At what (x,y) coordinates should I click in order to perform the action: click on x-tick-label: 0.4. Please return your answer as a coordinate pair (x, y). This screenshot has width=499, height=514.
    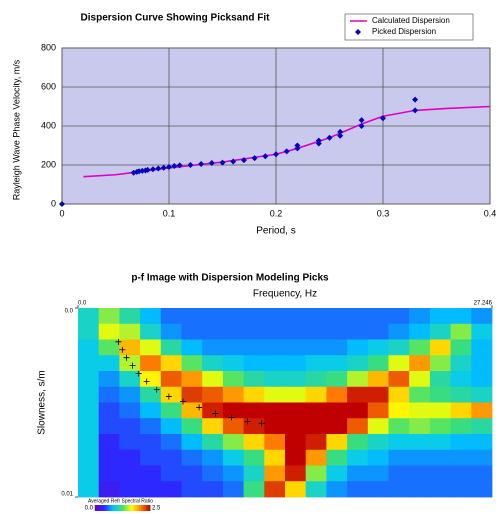
    Looking at the image, I should click on (490, 213).